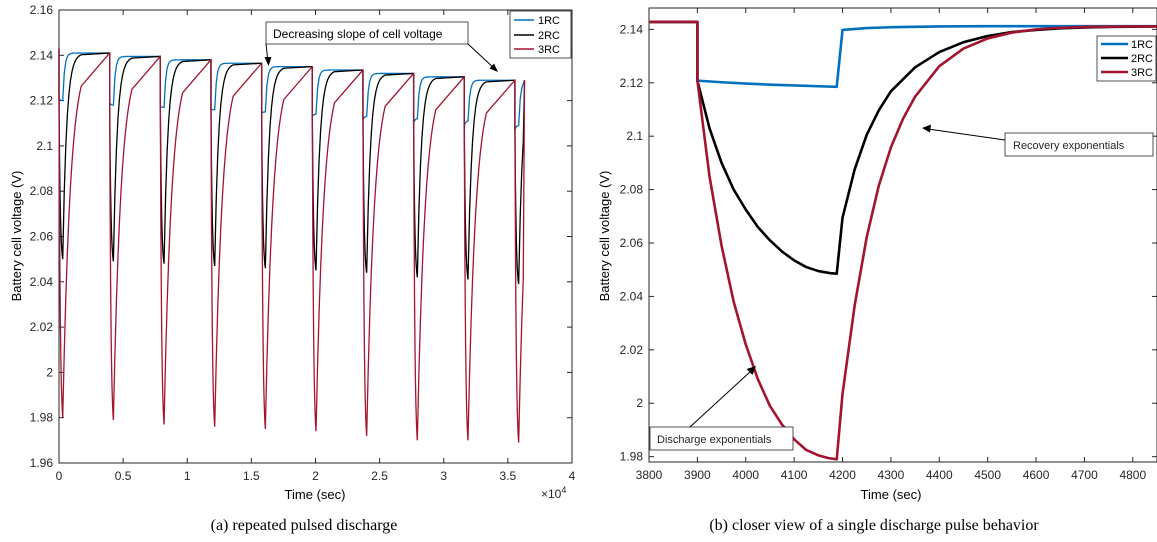 Image resolution: width=1157 pixels, height=542 pixels. What do you see at coordinates (1126, 58) in the screenshot?
I see `chart-b-legend: 1RC 2RC 3RC` at bounding box center [1126, 58].